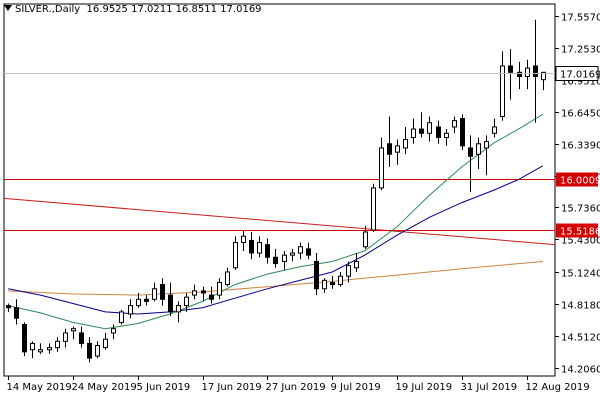 The image size is (600, 400). I want to click on open-value: 16.9525, so click(107, 9).